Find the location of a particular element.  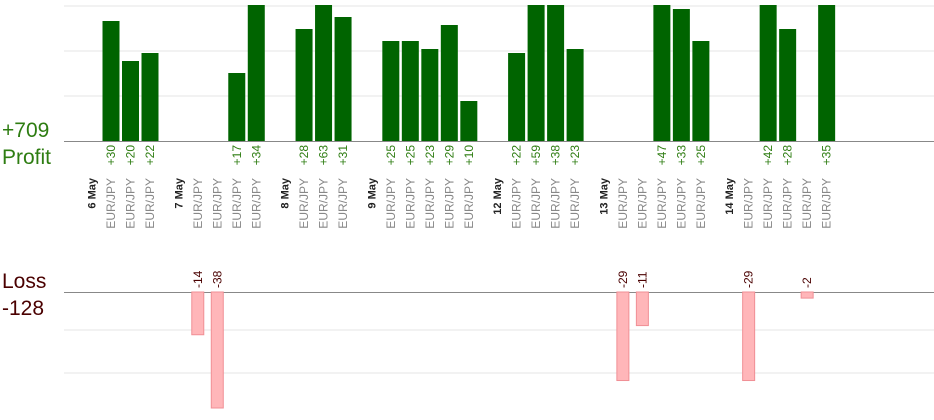

date-label: 13 May is located at coordinates (604, 196).